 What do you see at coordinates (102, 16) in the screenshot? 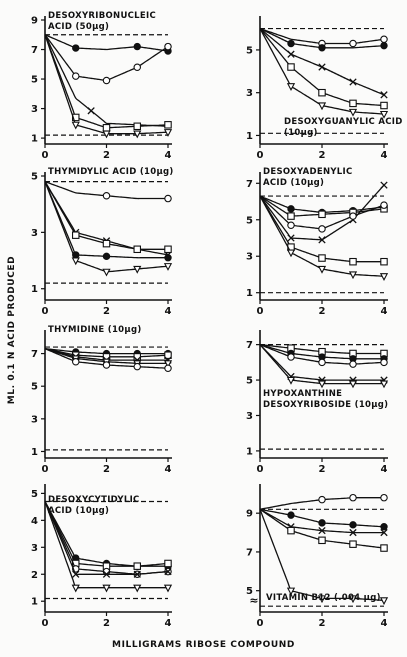
I see `panel-title: DESOXYRIBONUCLEIC` at bounding box center [102, 16].